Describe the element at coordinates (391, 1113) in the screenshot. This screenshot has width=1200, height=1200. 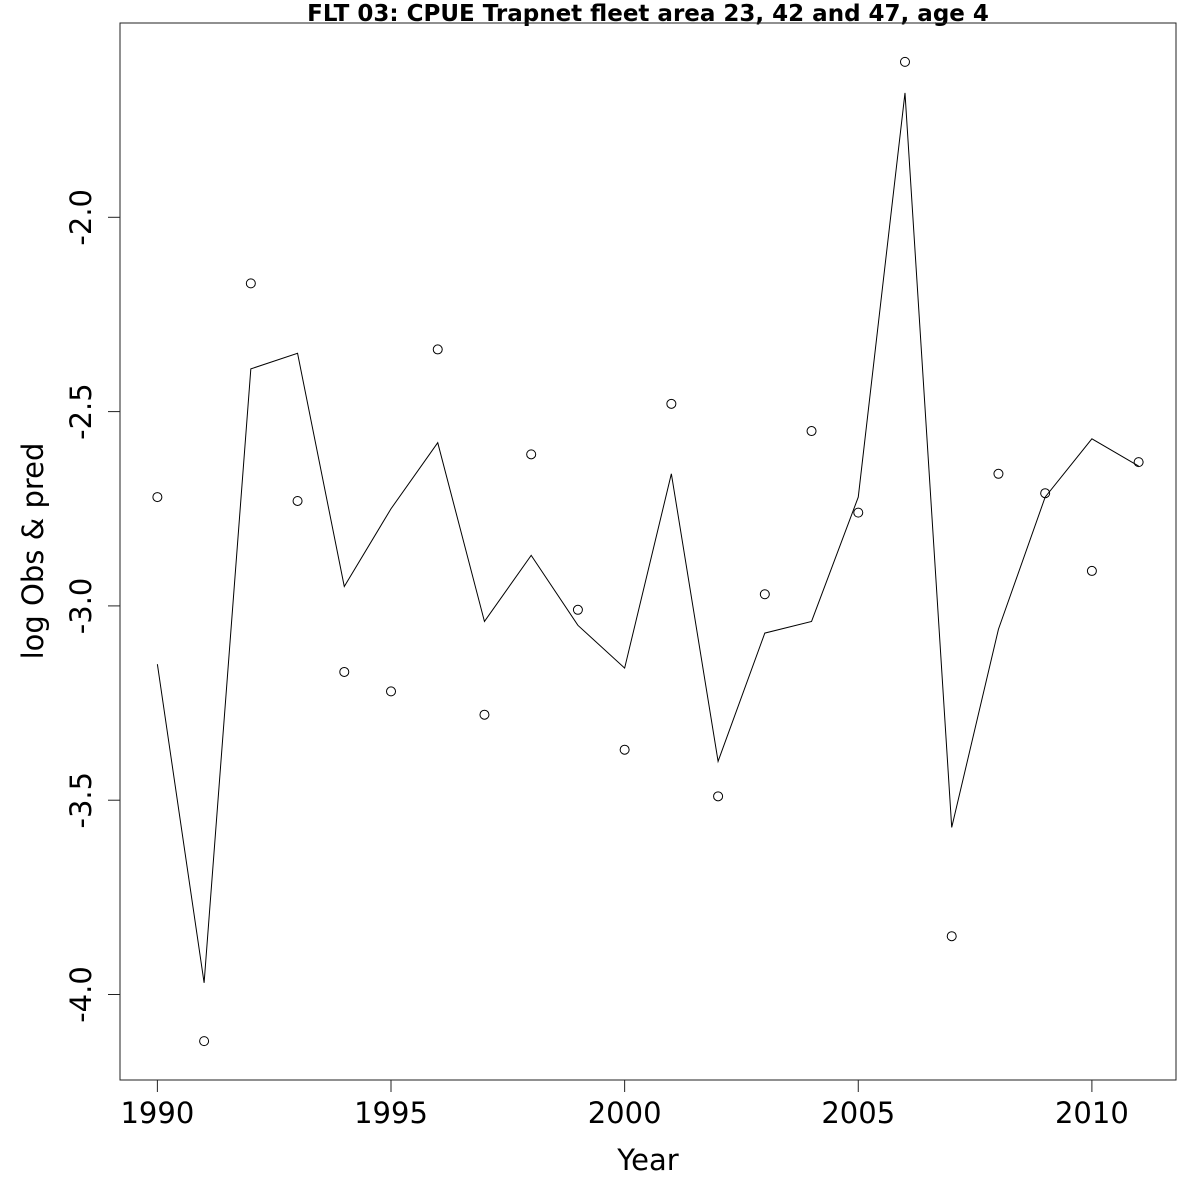
I see `x-tick-label: 1995` at that location.